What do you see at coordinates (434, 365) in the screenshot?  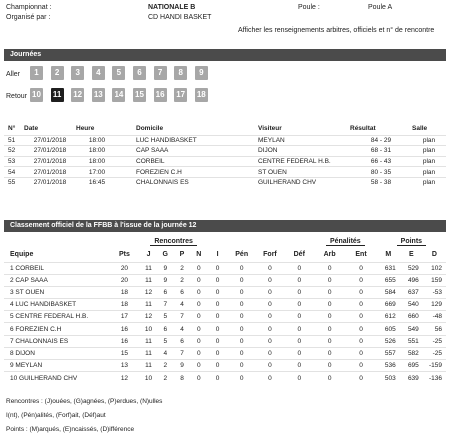 I see `stat-d: -159` at bounding box center [434, 365].